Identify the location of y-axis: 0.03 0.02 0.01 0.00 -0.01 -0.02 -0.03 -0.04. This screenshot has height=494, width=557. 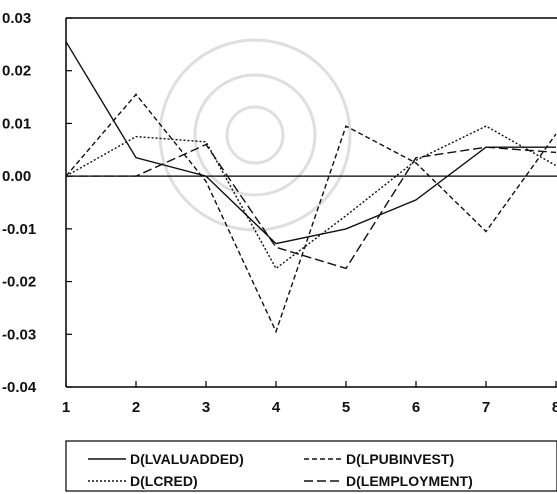
(37, 203).